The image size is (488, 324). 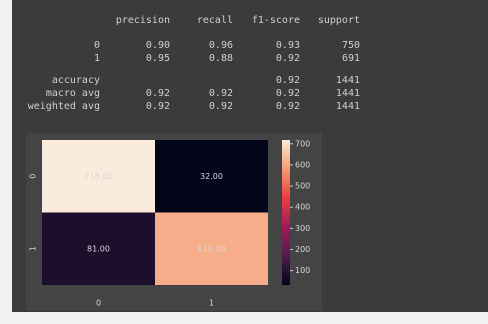 What do you see at coordinates (286, 212) in the screenshot?
I see `colorbar` at bounding box center [286, 212].